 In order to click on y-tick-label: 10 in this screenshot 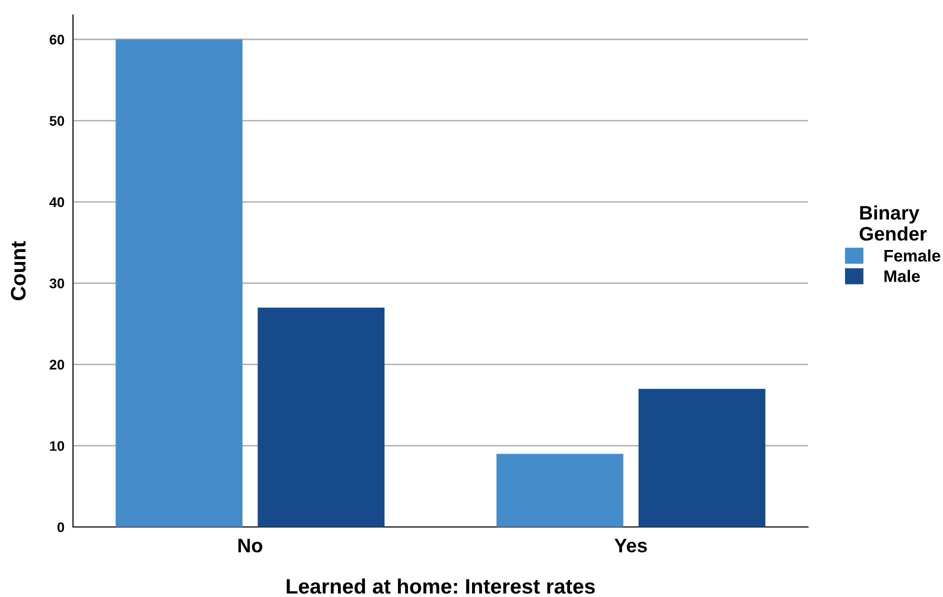, I will do `click(57, 446)`.